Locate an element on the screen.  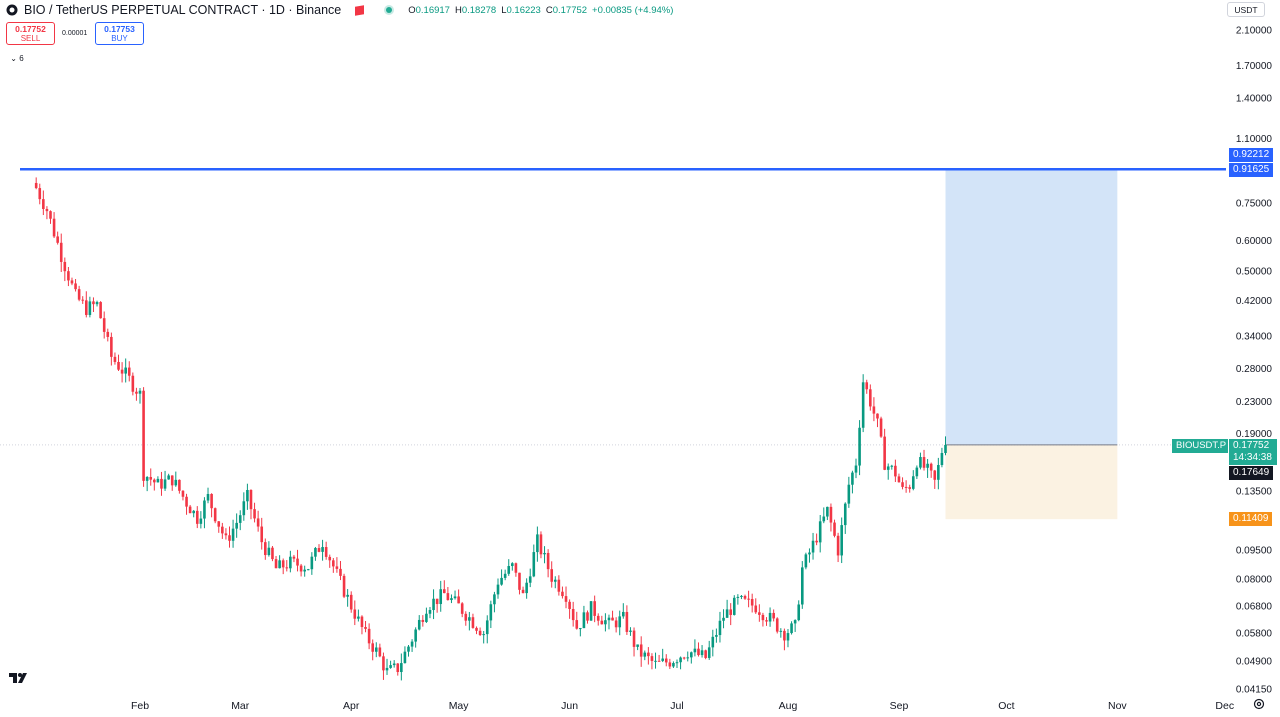
price-axis-label: 0.06800 is located at coordinates (1254, 607).